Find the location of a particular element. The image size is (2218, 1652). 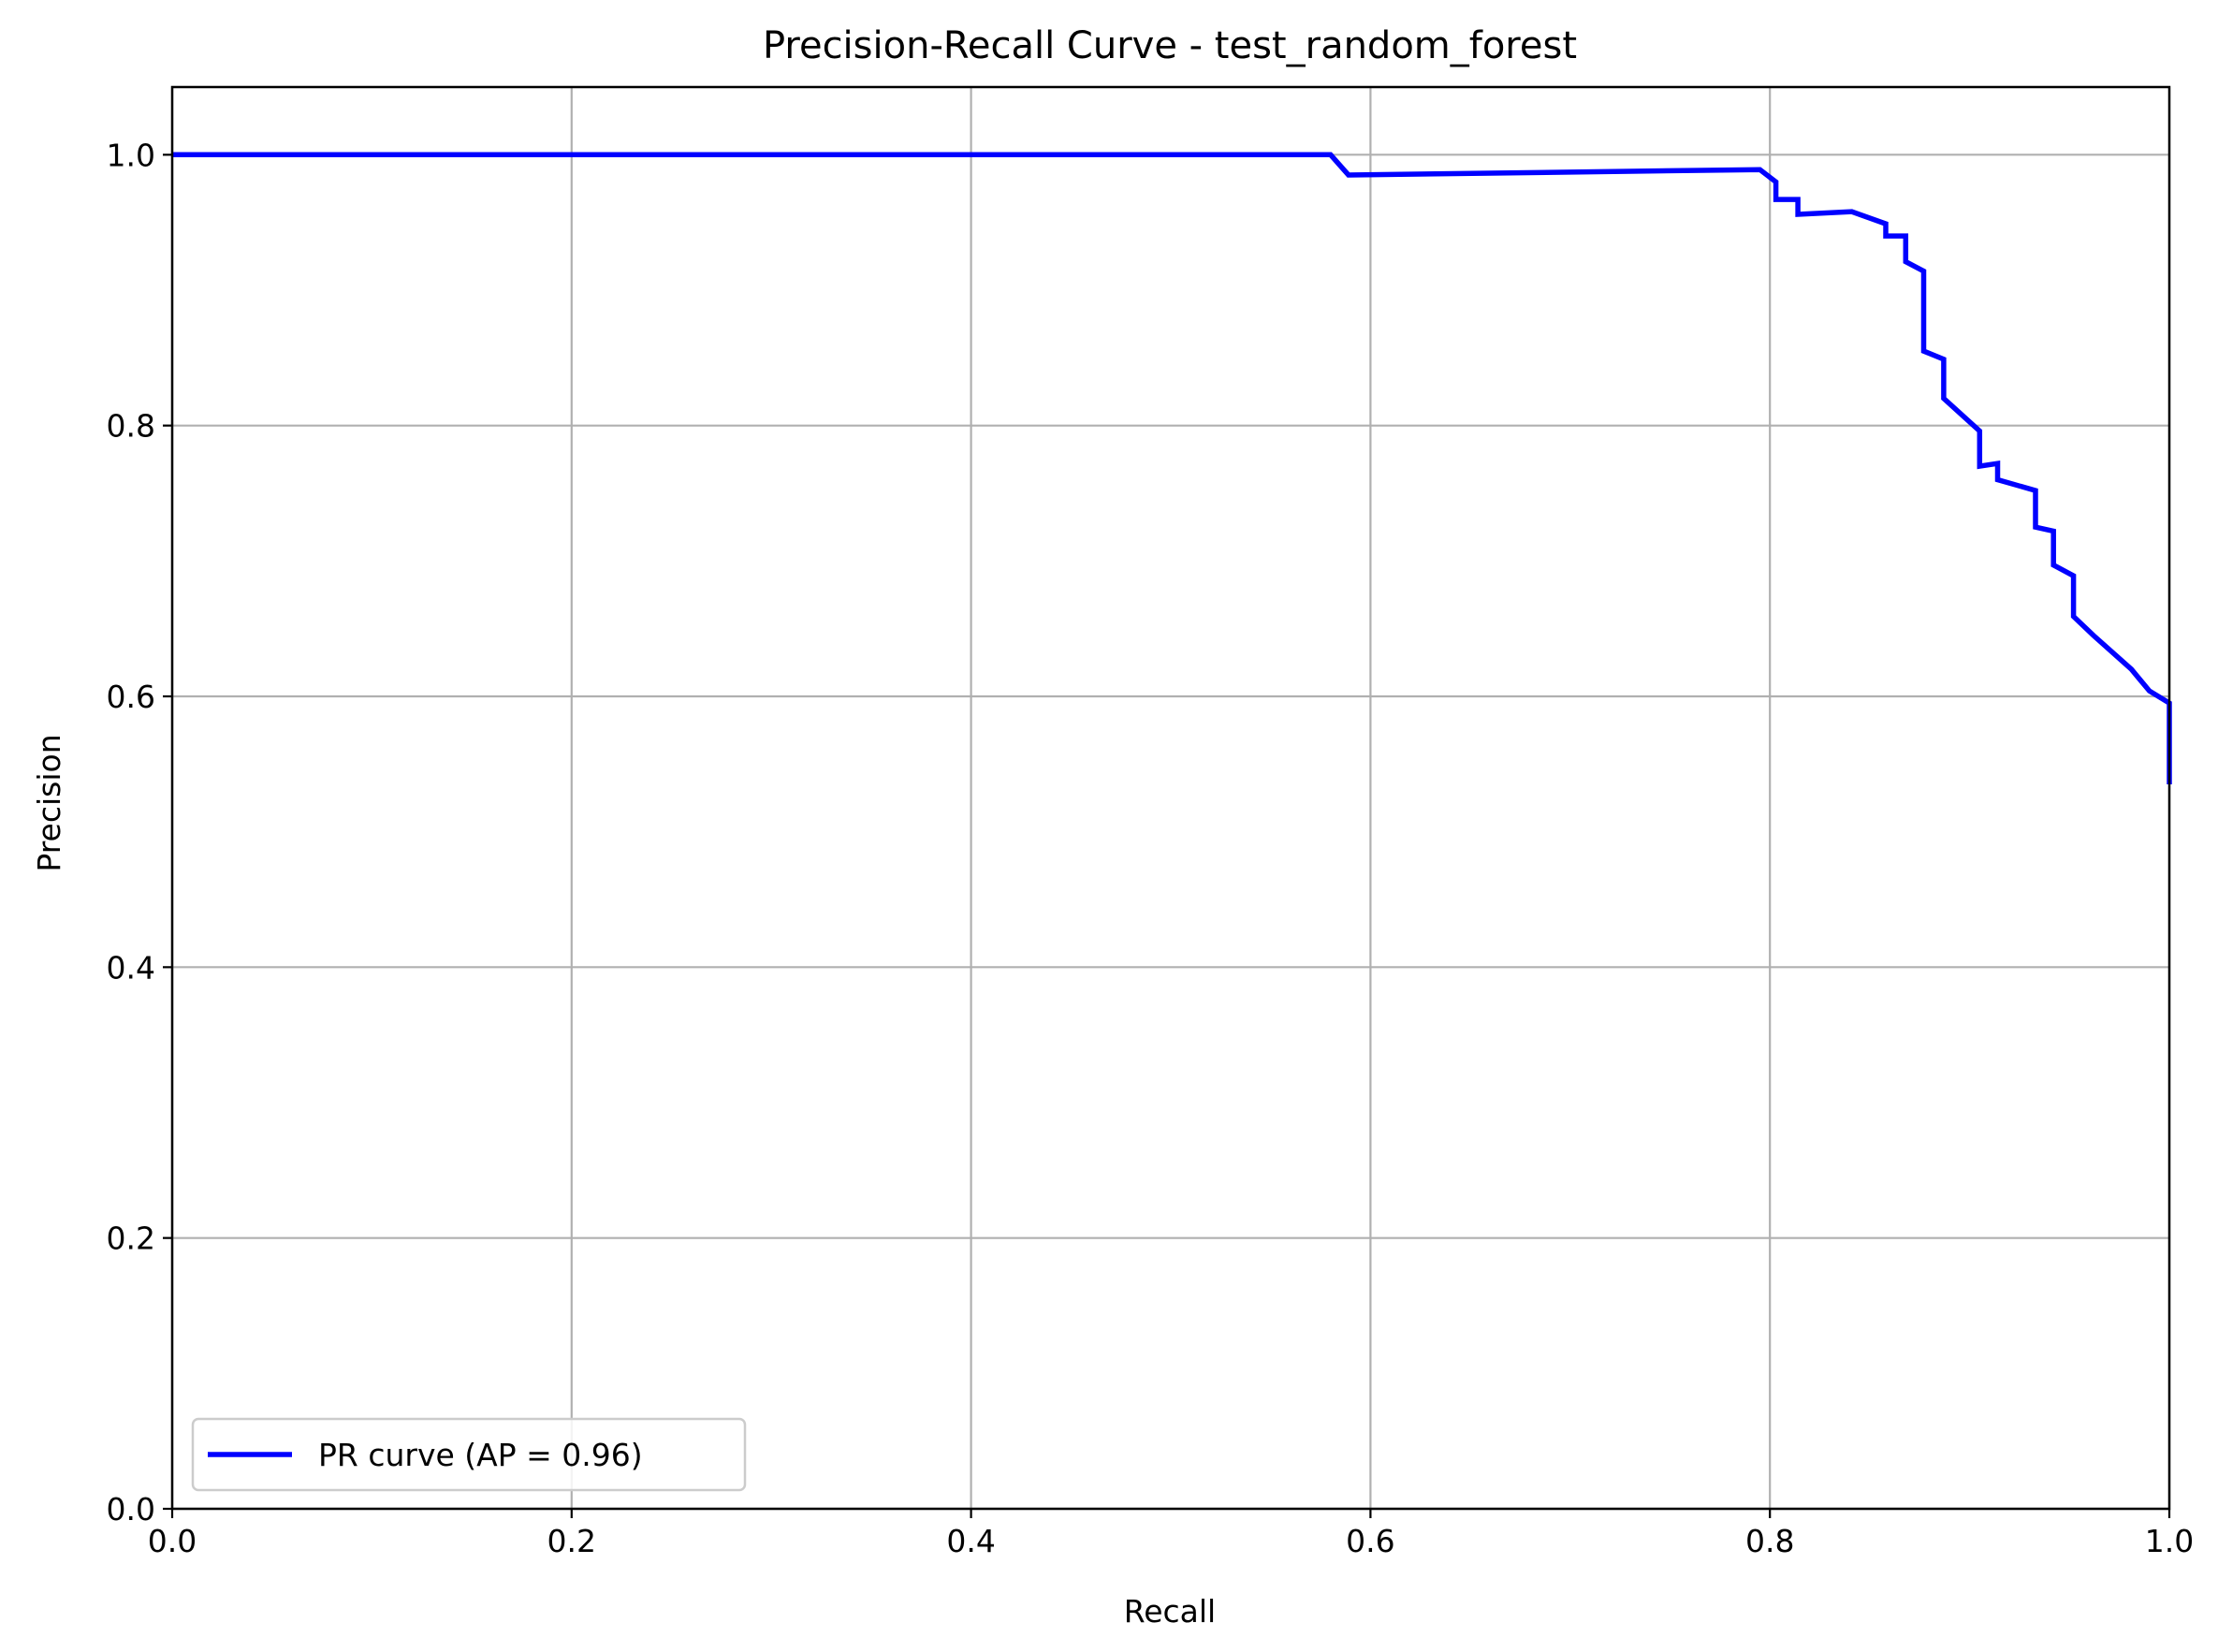

y-tick-label: 0.8 is located at coordinates (131, 426).